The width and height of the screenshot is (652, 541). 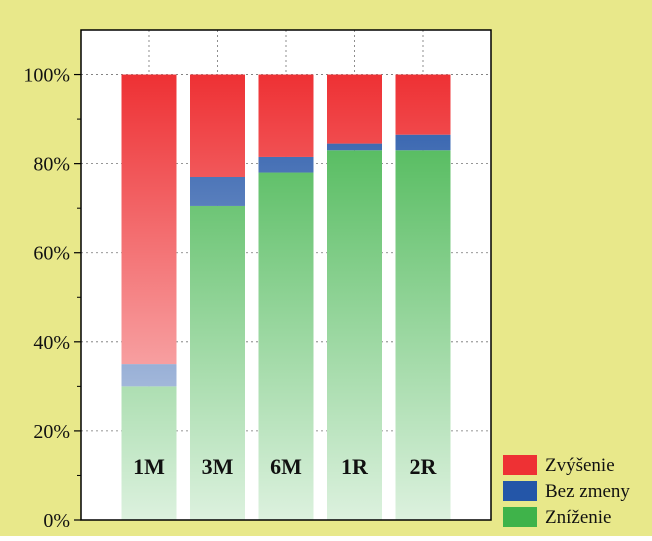 I want to click on legend-label-zvysenie: Zvýšenie, so click(x=580, y=465).